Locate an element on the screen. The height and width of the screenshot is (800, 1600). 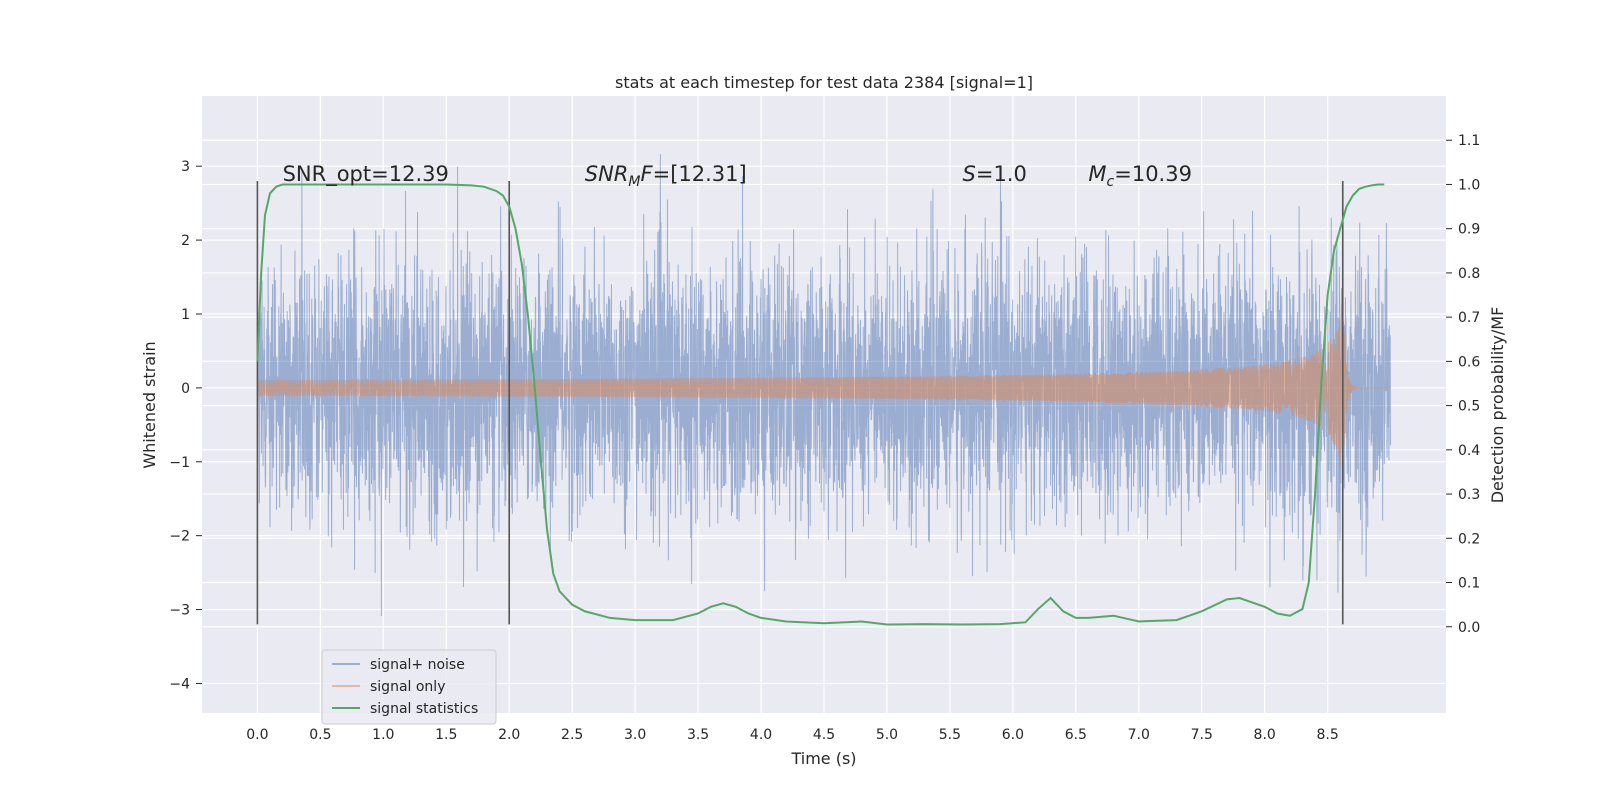
y-right-tick-label: 1.1 is located at coordinates (1469, 141).